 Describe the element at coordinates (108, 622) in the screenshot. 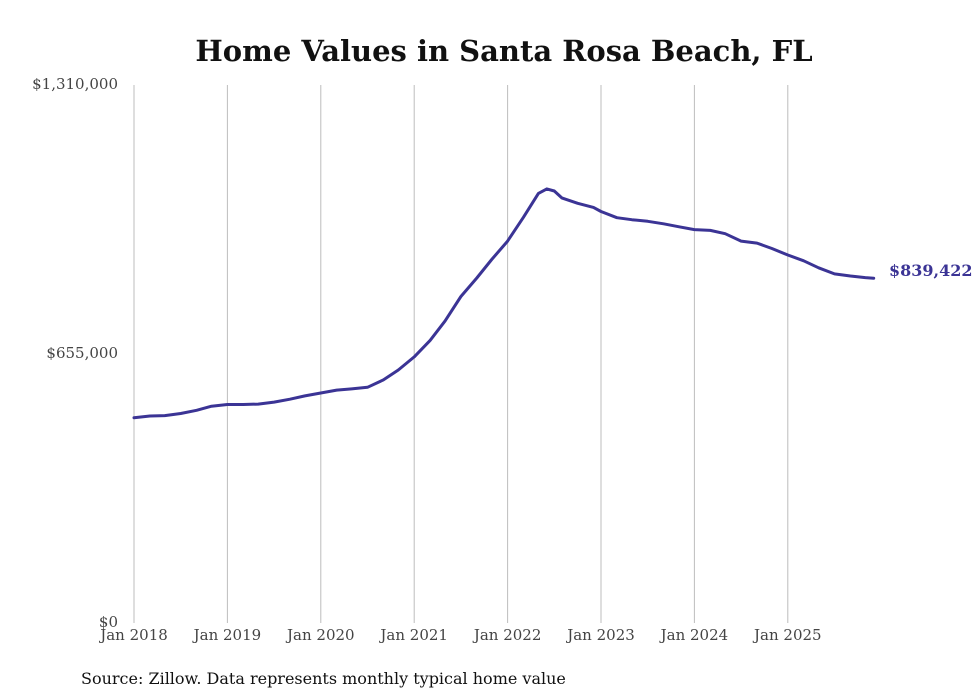

I see `y-tick-label: $0` at that location.